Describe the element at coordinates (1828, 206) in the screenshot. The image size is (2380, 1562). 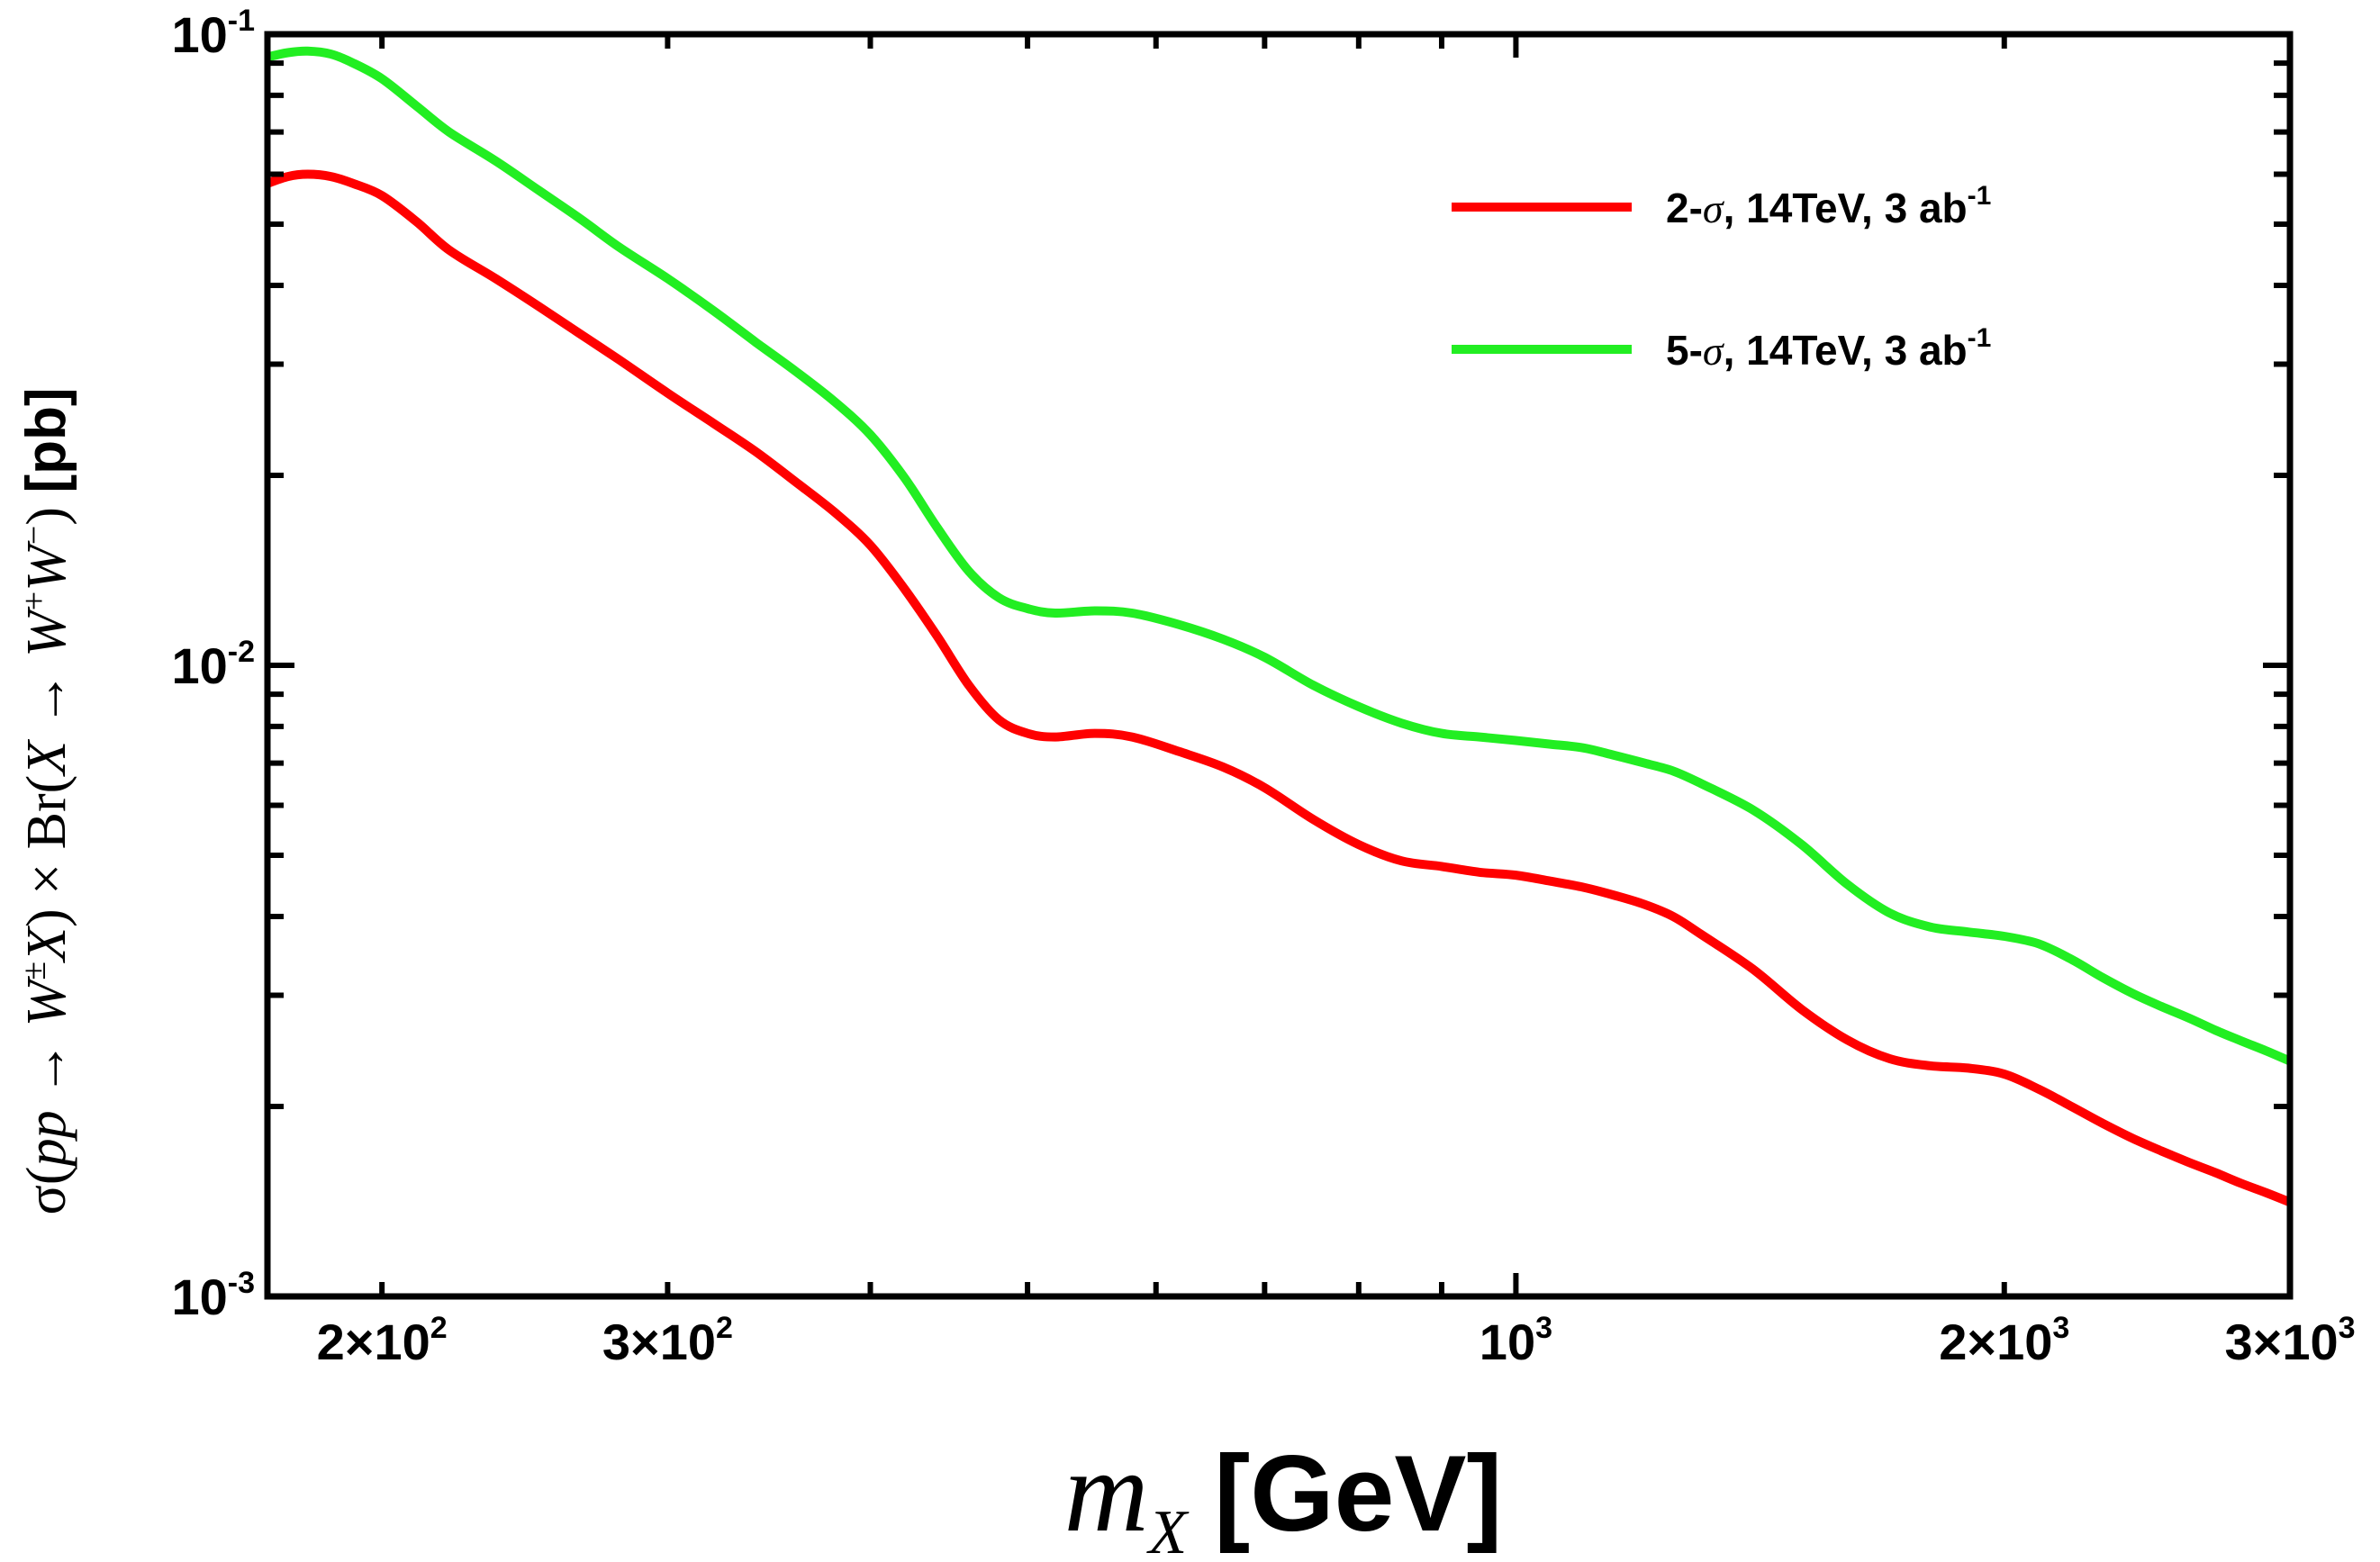
I see `legend-label-2sigma: 2-σ, 14TeV, 3 ab-1` at that location.